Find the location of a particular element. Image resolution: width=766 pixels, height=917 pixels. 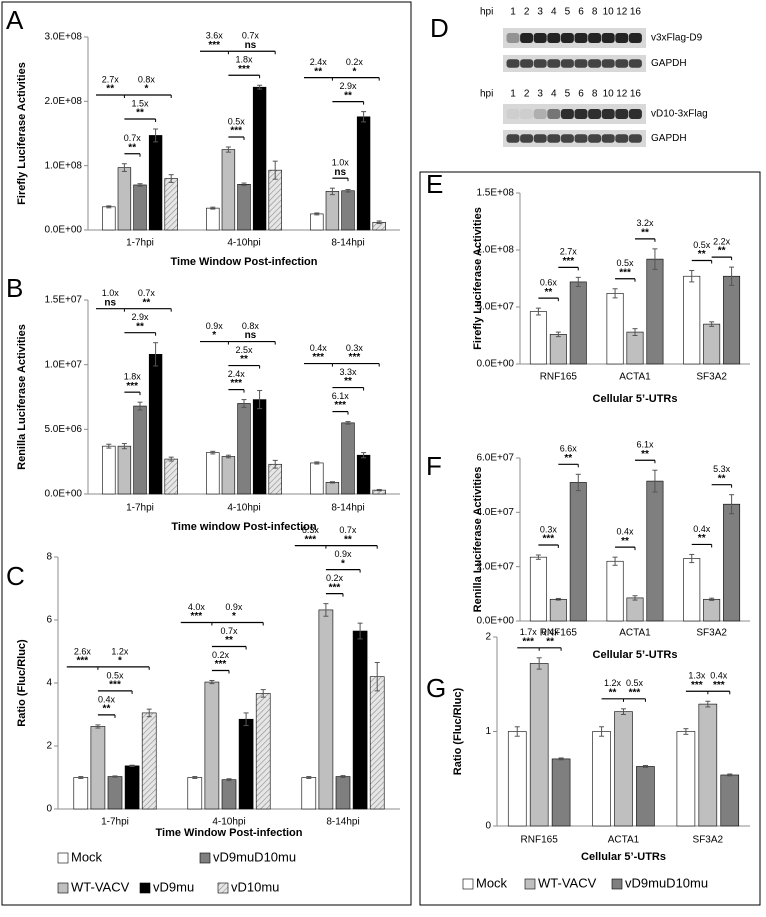

x-tick-label: 8-14hpi is located at coordinates (342, 822).